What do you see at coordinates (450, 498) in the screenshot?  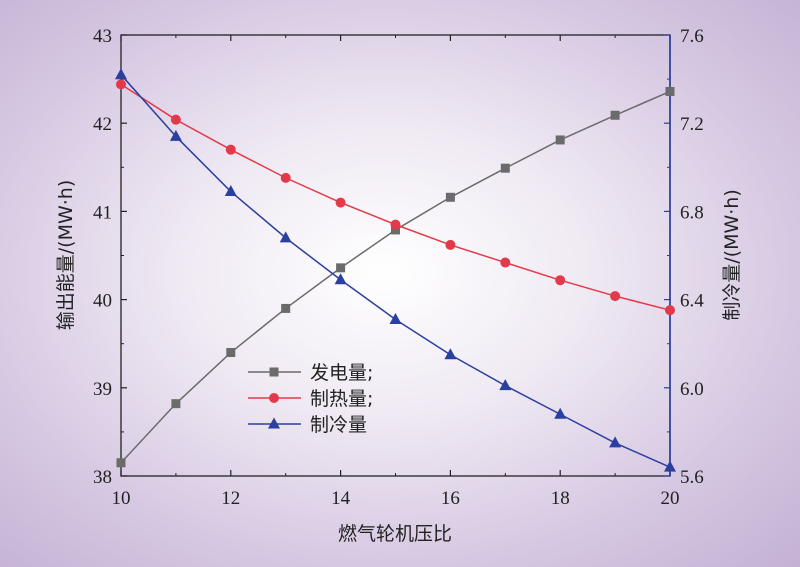 I see `x-tick-label: 16` at bounding box center [450, 498].